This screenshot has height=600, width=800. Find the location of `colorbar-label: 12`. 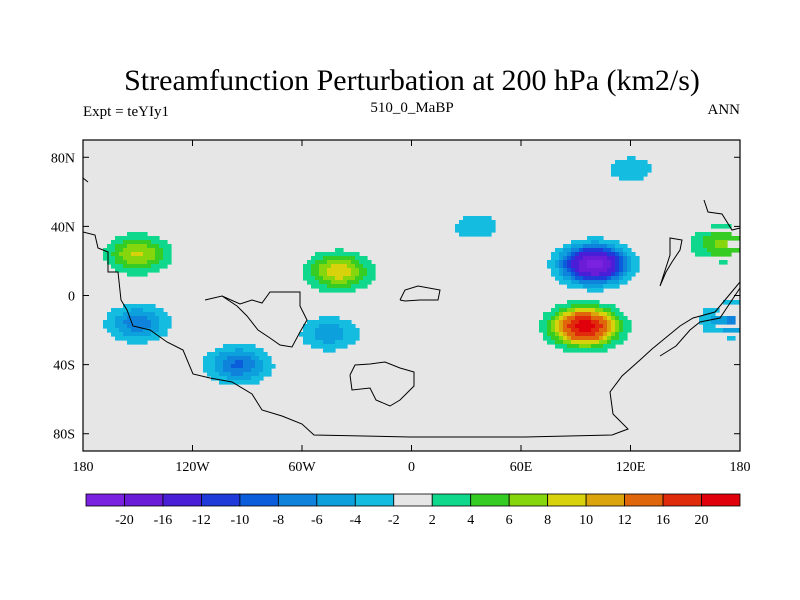

colorbar-label: 12 is located at coordinates (625, 520).